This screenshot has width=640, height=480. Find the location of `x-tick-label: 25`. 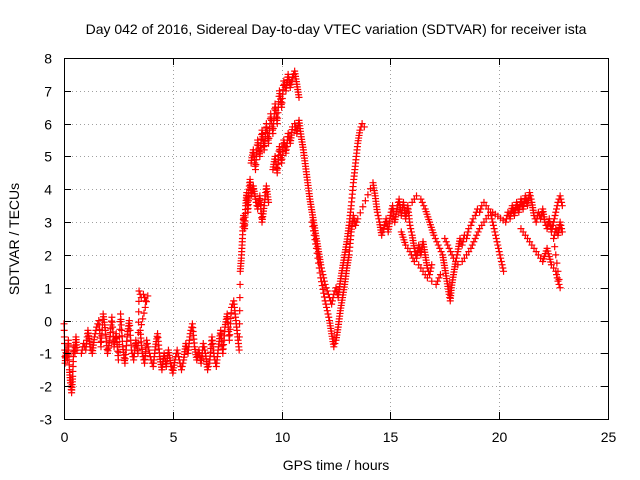

x-tick-label: 25 is located at coordinates (609, 437).